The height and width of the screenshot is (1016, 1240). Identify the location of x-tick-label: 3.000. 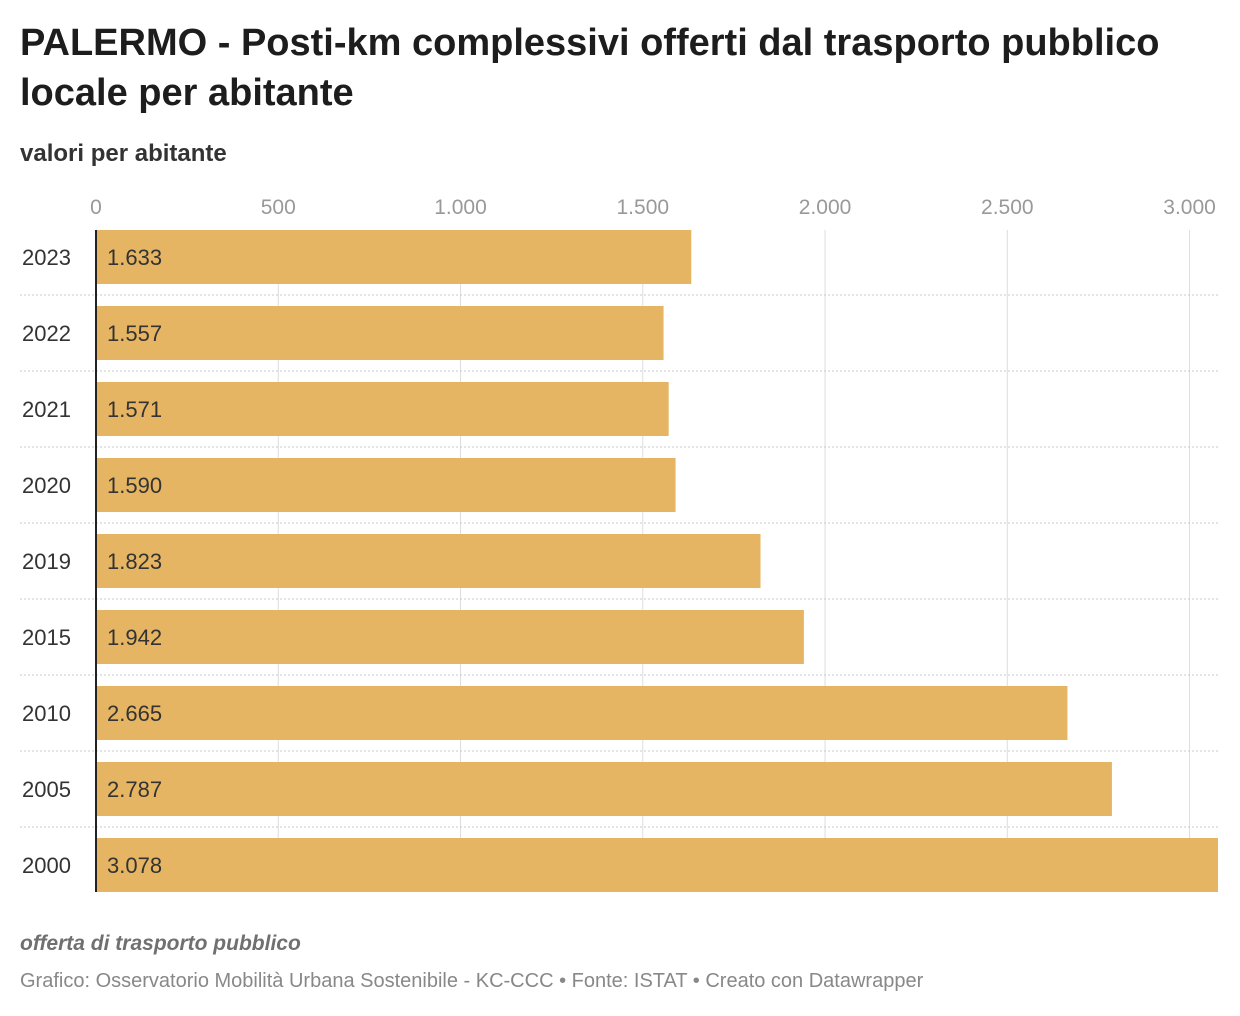
(1189, 207).